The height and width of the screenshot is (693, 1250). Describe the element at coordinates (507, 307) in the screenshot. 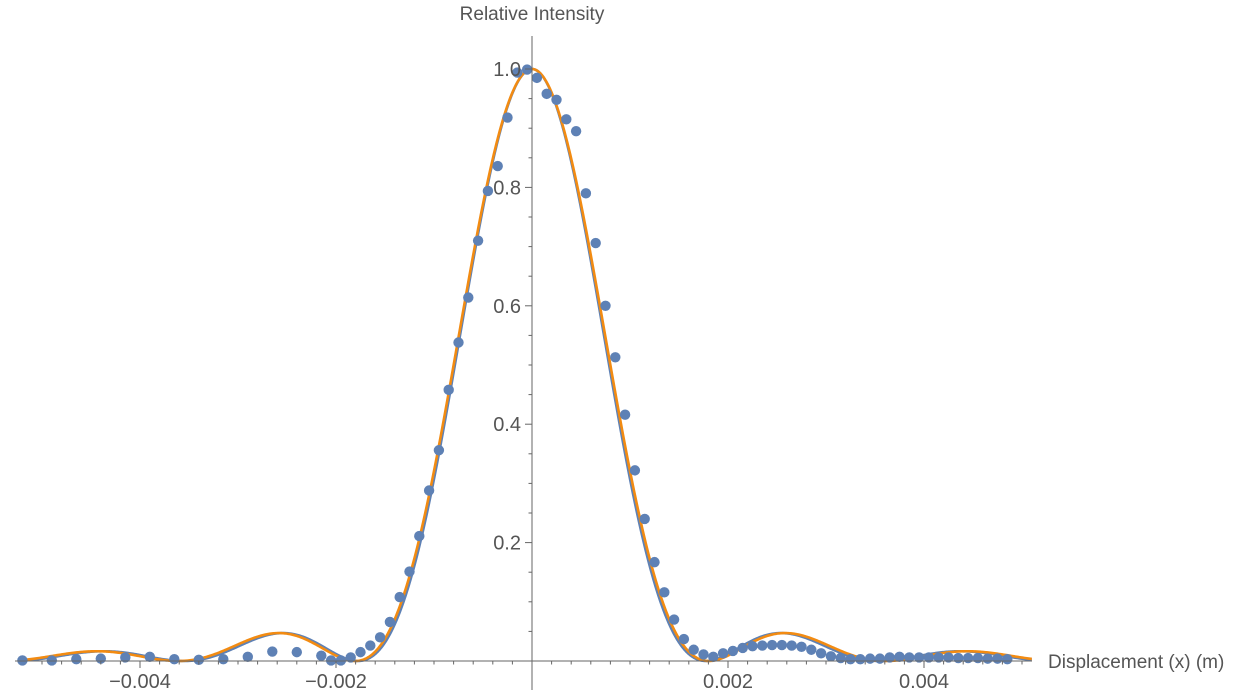

I see `y-tick-label: 0.6` at that location.